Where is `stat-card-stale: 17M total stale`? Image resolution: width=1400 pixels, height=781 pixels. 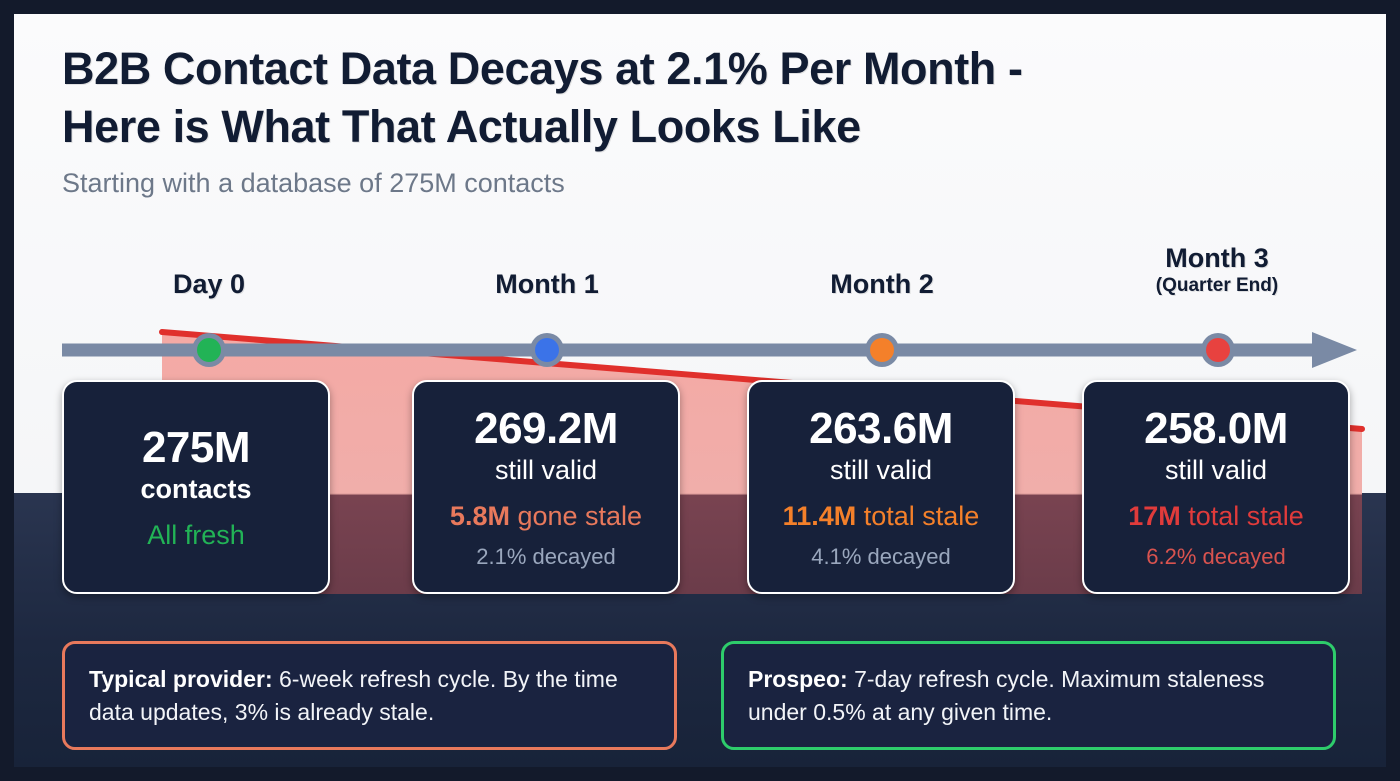 stat-card-stale: 17M total stale is located at coordinates (1216, 516).